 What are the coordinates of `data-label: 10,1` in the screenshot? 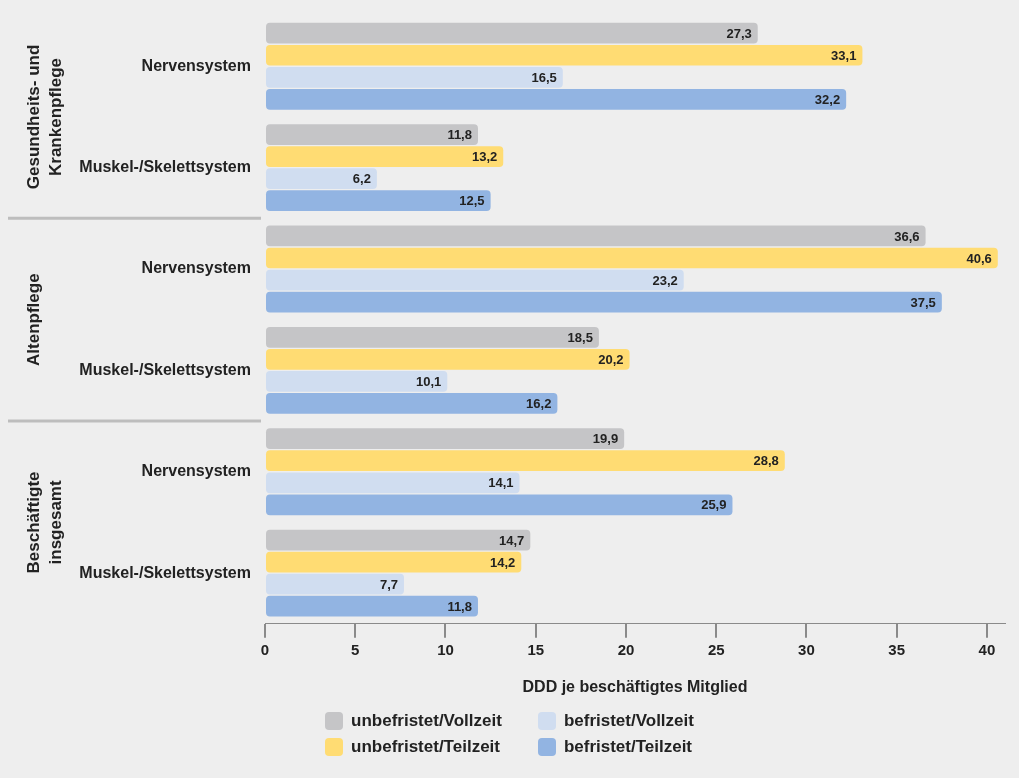 It's located at (428, 381).